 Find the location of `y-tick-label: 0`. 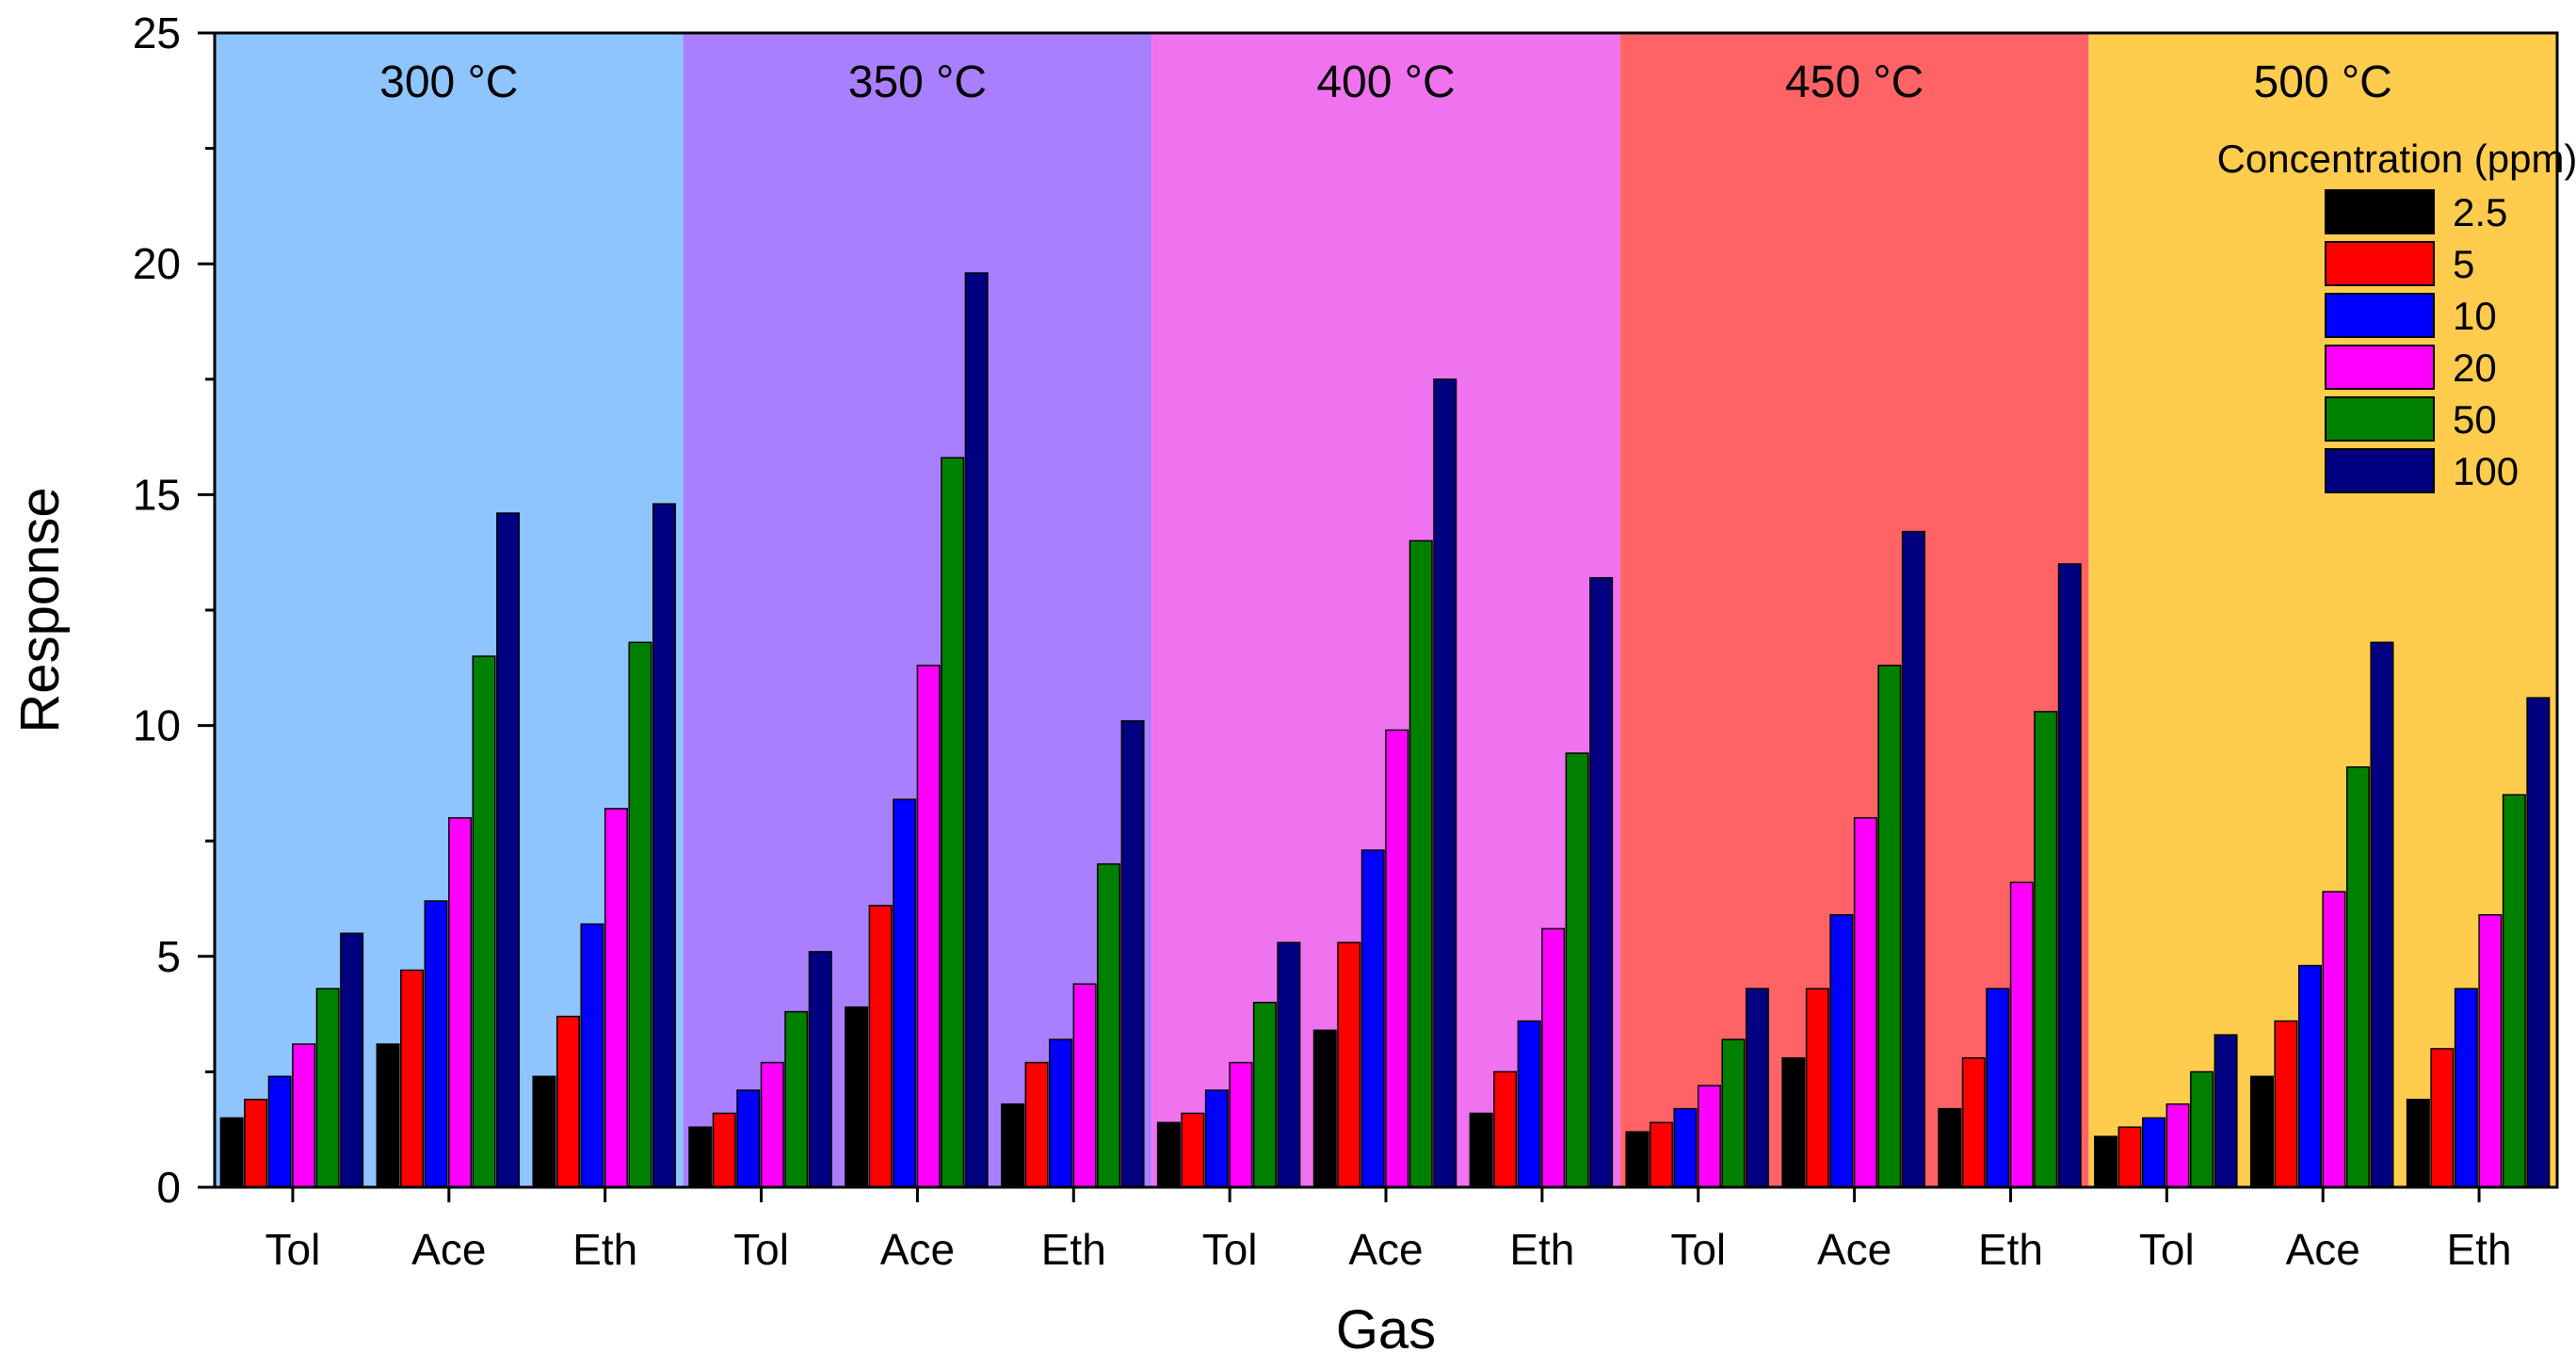

y-tick-label: 0 is located at coordinates (168, 1187).